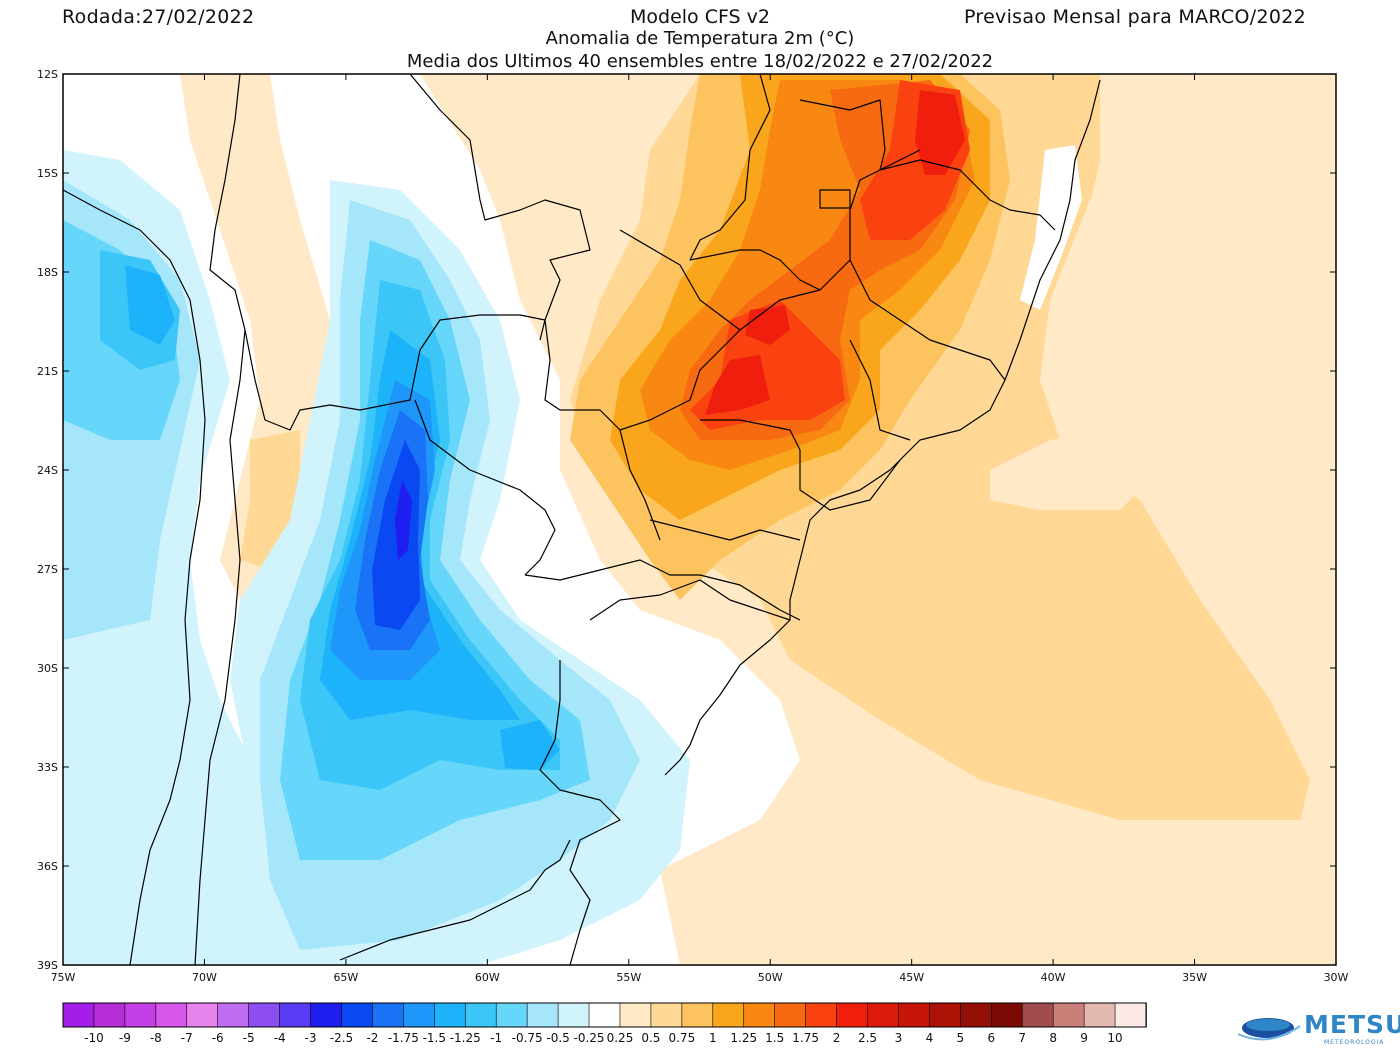 The width and height of the screenshot is (1400, 1052). I want to click on colorbar-label: -0.75, so click(527, 1038).